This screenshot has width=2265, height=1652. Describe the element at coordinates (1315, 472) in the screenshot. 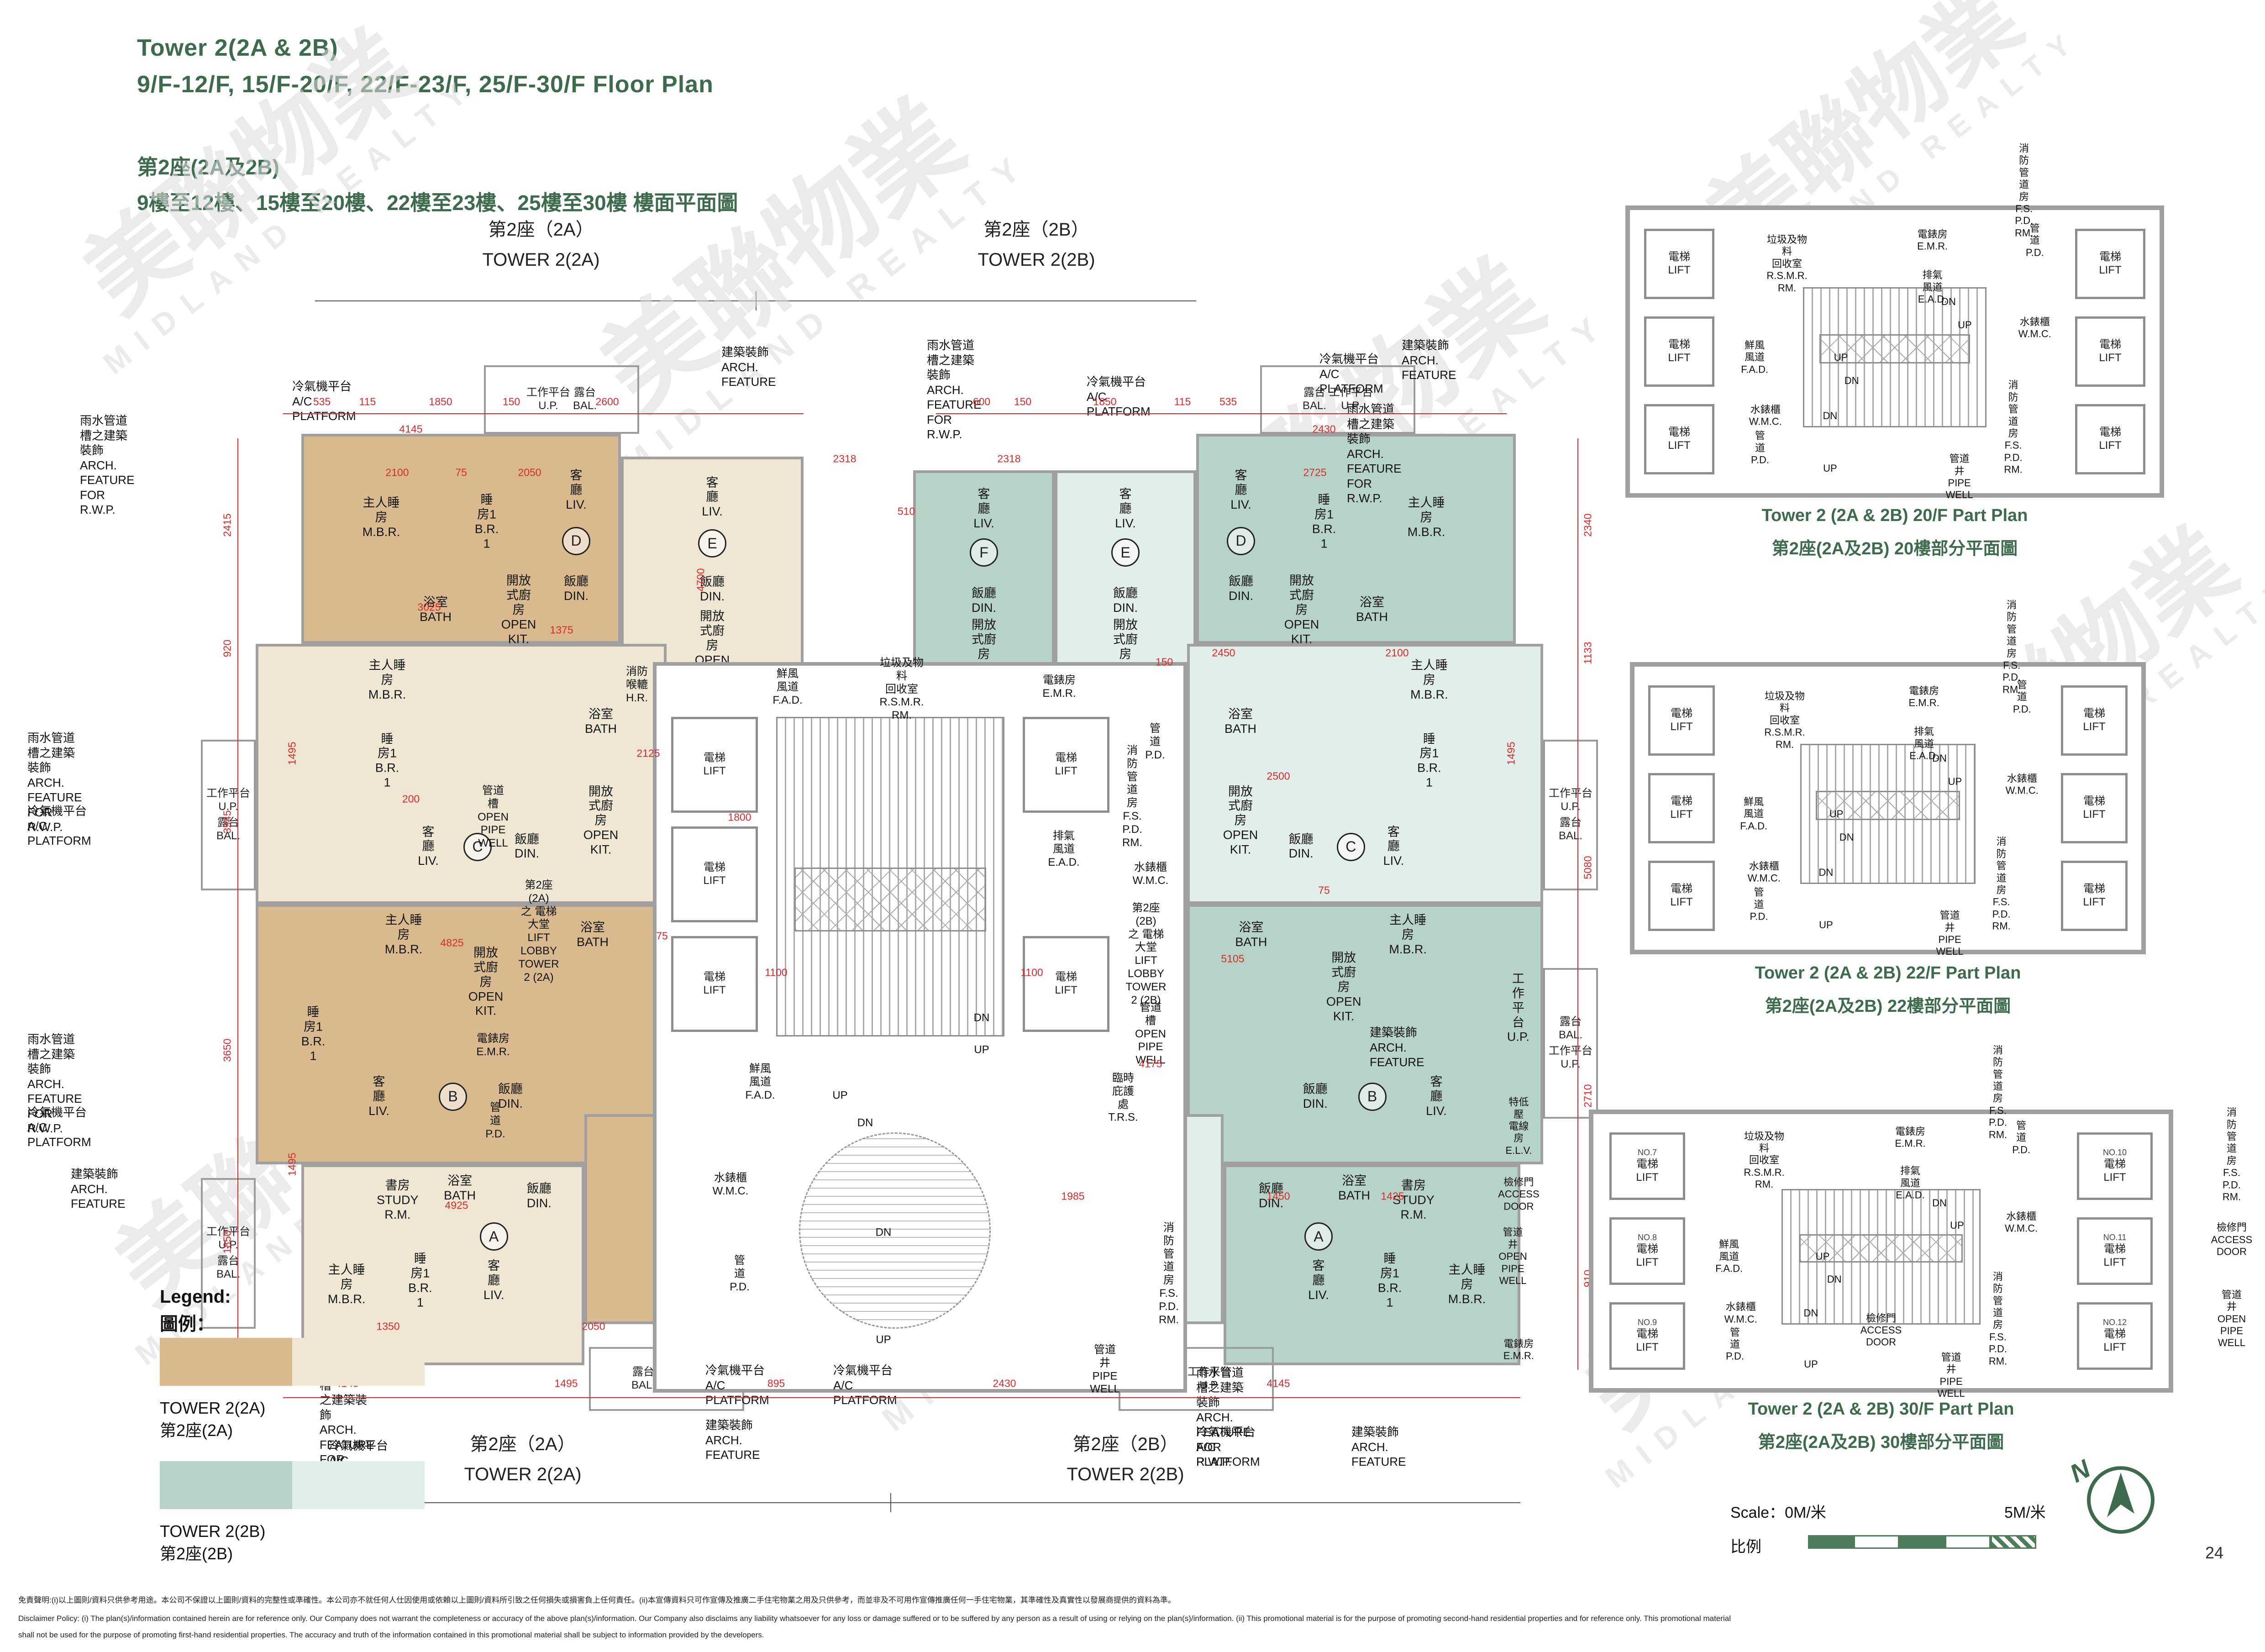

I see `dimension-number: 2725` at that location.